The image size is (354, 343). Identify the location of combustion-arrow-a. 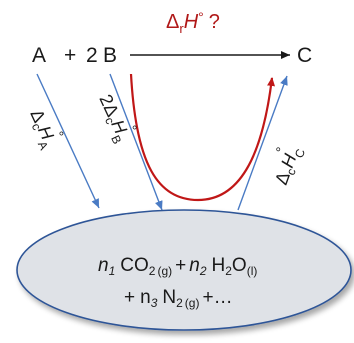
(68, 141).